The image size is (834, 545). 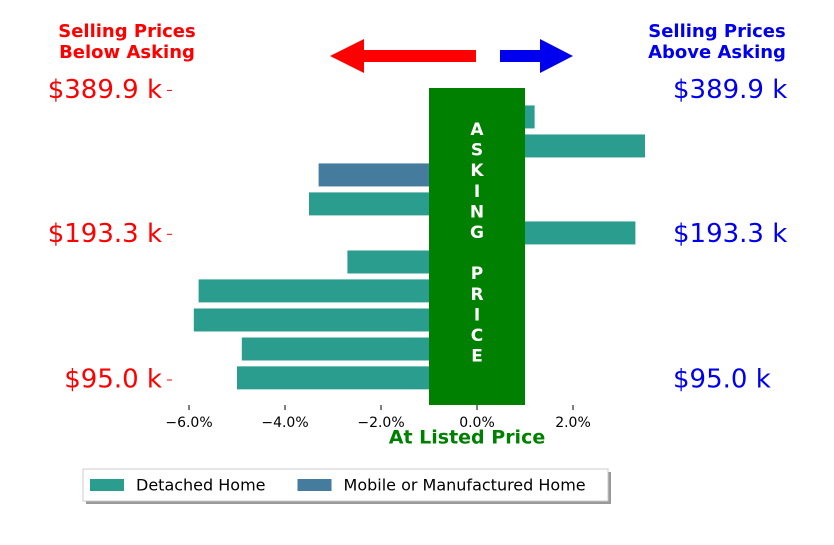 I want to click on left-arrow, so click(x=403, y=56).